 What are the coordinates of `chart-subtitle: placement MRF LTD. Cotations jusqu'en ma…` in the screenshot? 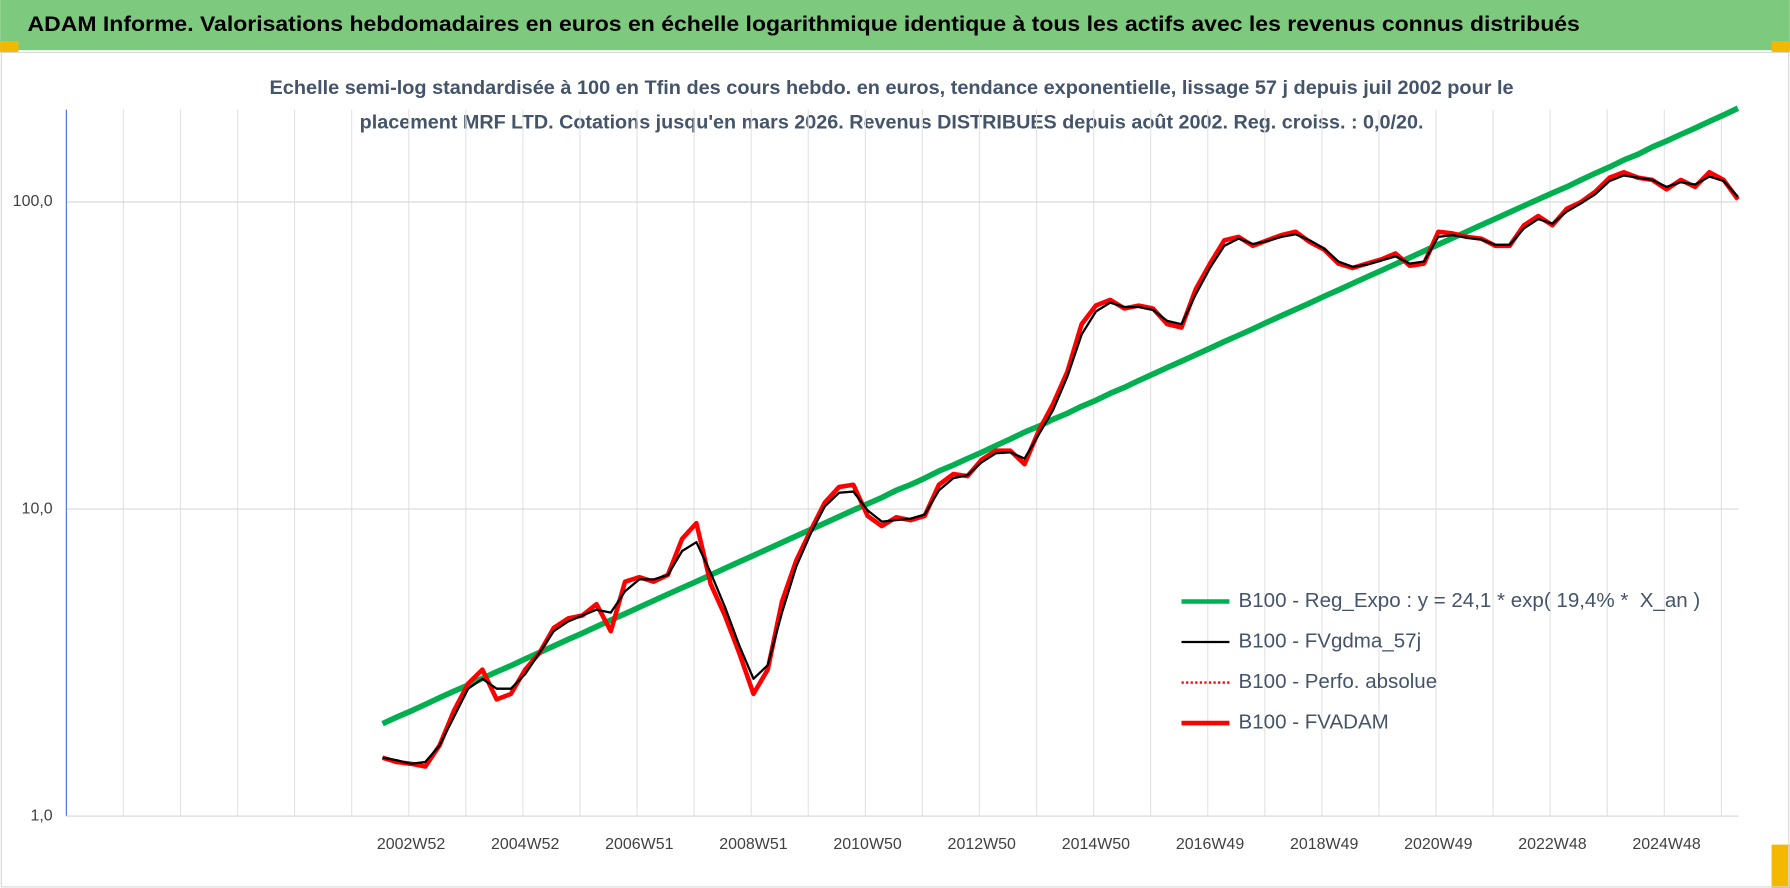 It's located at (892, 122).